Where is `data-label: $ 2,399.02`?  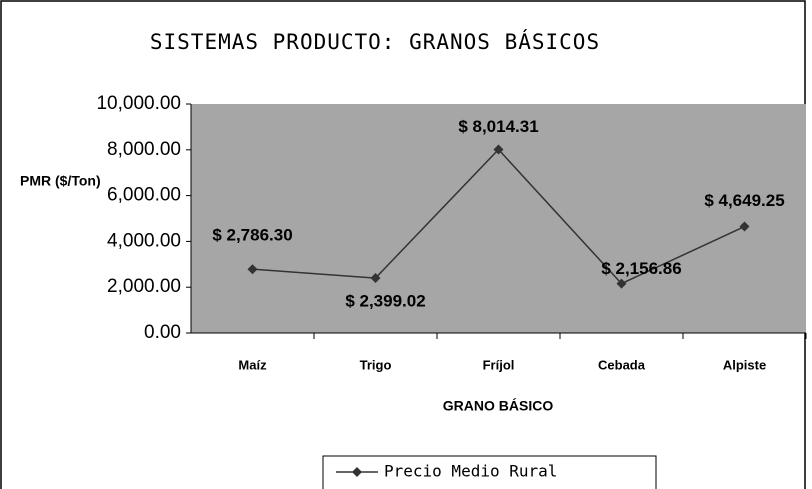
data-label: $ 2,399.02 is located at coordinates (385, 301).